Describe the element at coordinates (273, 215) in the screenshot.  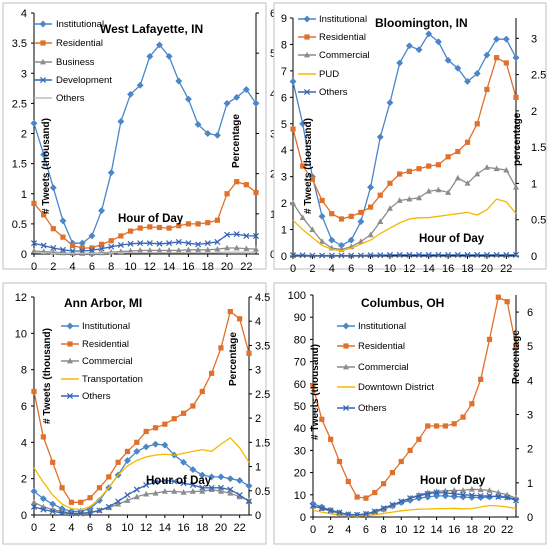
I see `y2-tick-label: 1` at that location.